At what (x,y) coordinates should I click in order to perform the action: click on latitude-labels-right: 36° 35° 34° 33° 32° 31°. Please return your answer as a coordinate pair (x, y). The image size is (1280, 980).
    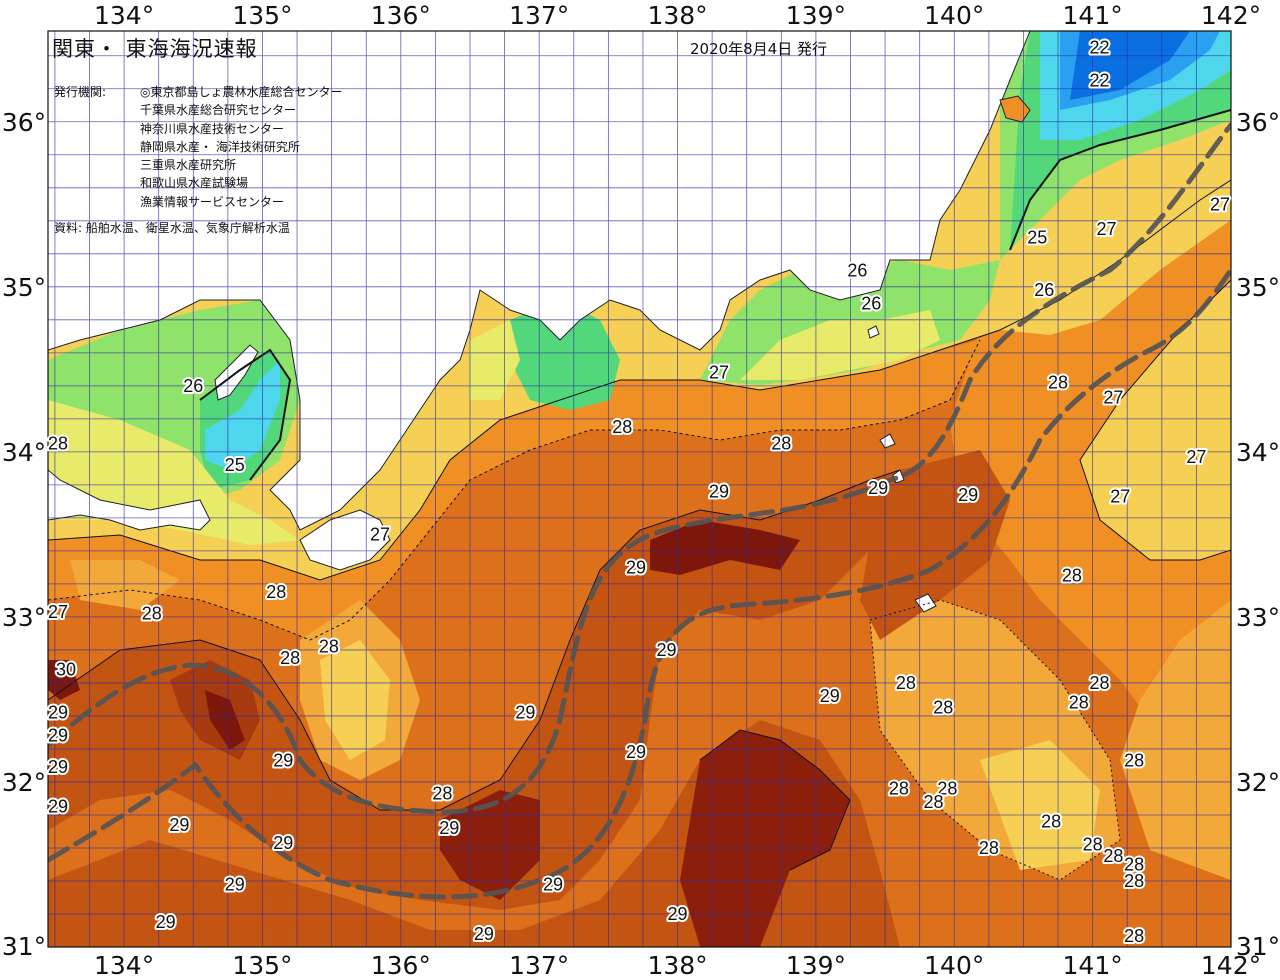
    Looking at the image, I should click on (1258, 534).